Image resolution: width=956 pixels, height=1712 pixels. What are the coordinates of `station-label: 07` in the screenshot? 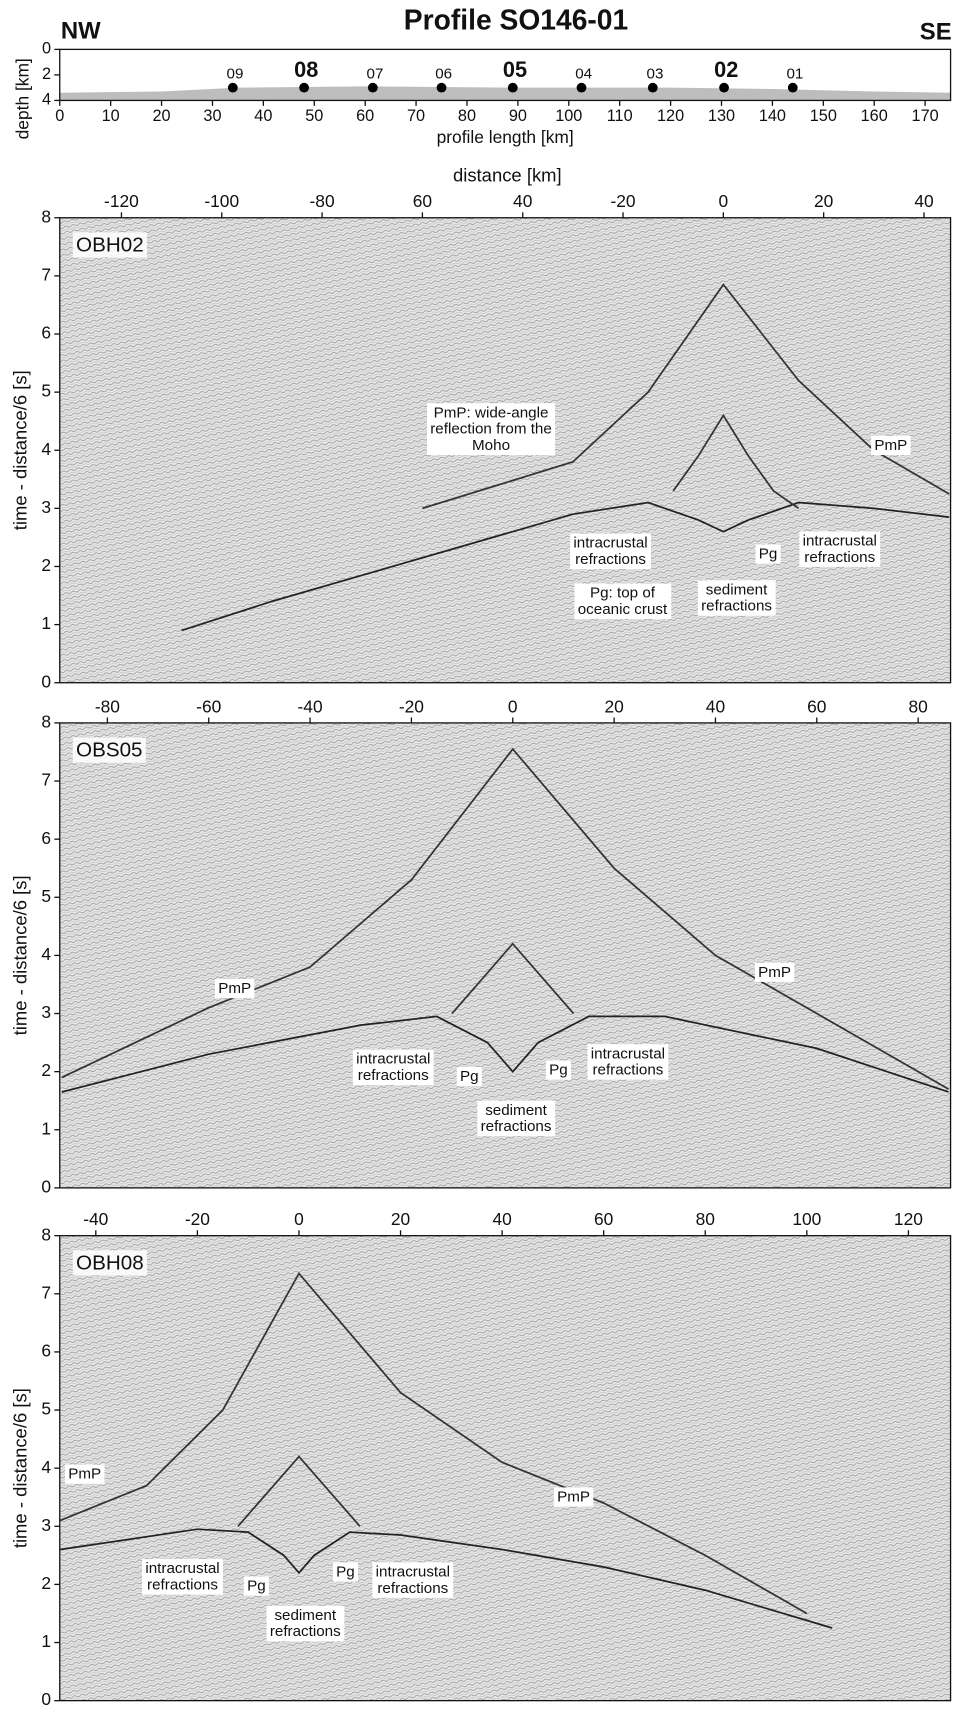 It's located at (375, 74).